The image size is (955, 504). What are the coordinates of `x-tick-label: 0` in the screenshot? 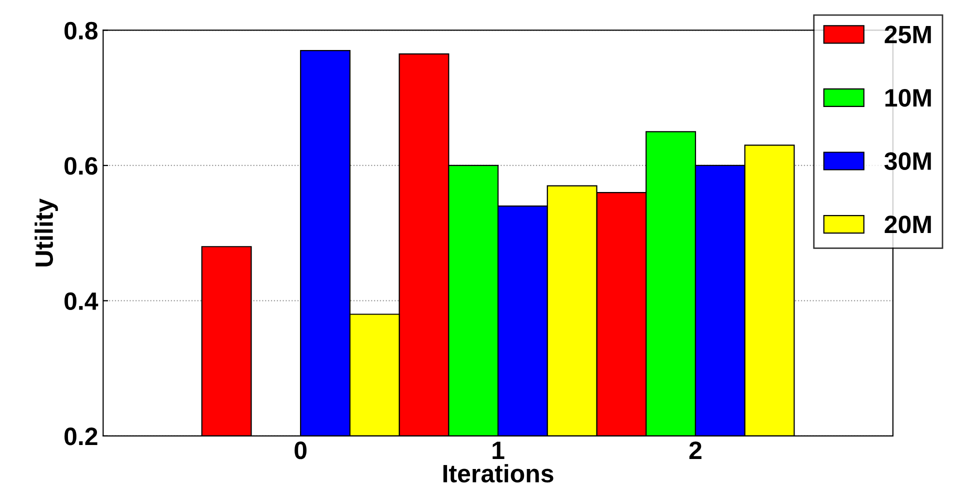 It's located at (300, 450).